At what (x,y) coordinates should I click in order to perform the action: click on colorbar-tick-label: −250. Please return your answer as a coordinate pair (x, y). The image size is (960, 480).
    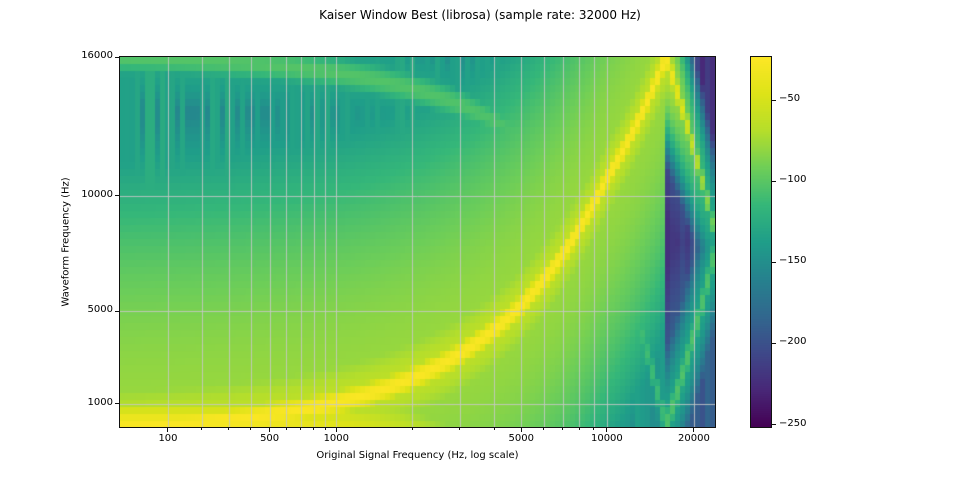
    Looking at the image, I should click on (793, 423).